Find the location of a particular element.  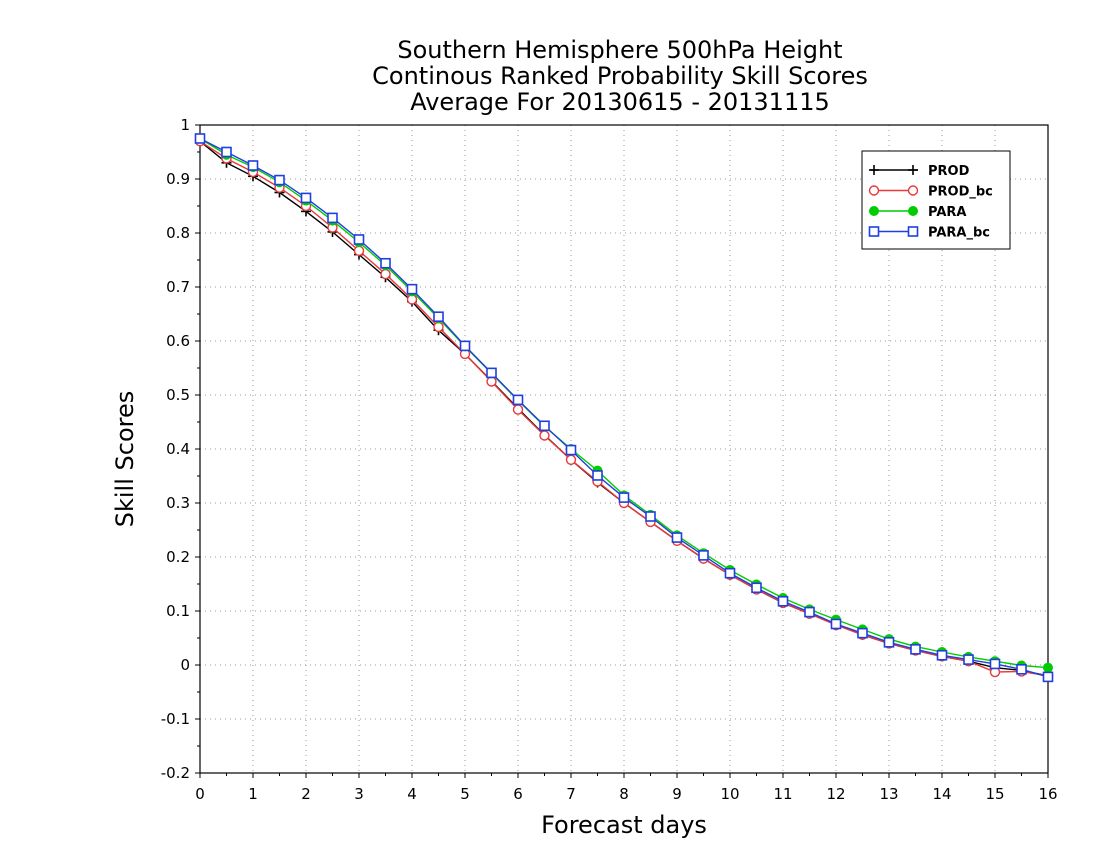

y-tick-label: 0.2 is located at coordinates (178, 557).